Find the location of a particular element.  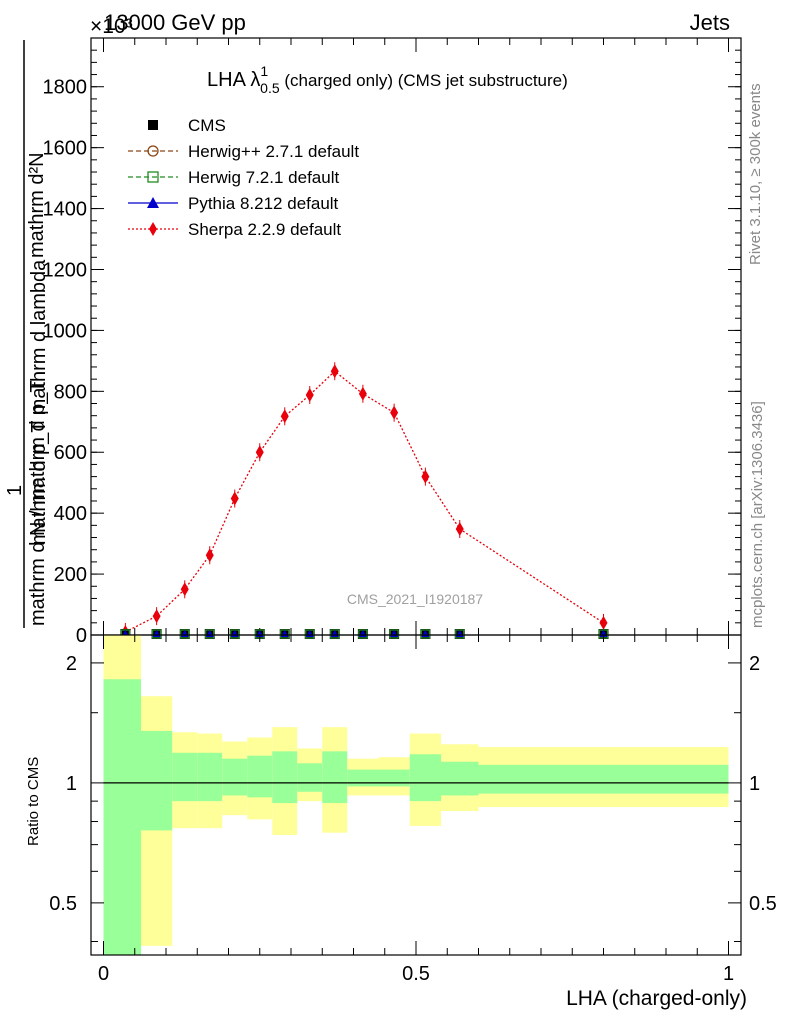

analysis-watermark: CMS_2021_I1920187 is located at coordinates (415, 599).